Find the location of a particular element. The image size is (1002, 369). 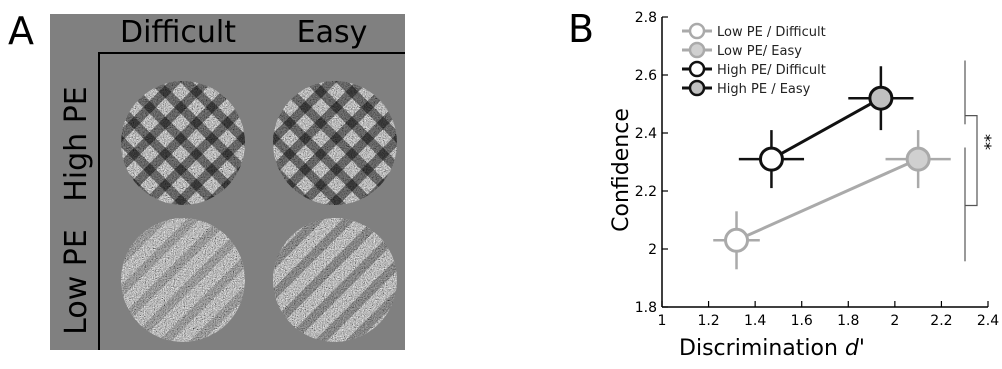

series-line-low is located at coordinates (827, 199).